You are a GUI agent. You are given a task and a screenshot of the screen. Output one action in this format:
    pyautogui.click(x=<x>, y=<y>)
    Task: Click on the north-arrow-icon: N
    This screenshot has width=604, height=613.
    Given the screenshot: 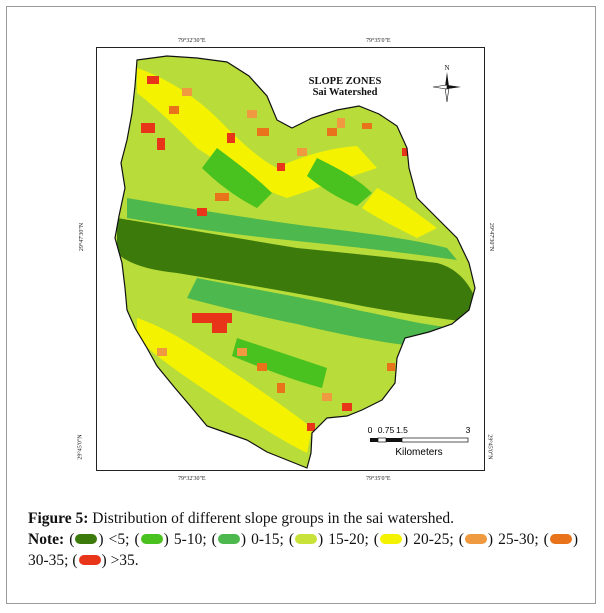 What is the action you would take?
    pyautogui.click(x=446, y=83)
    